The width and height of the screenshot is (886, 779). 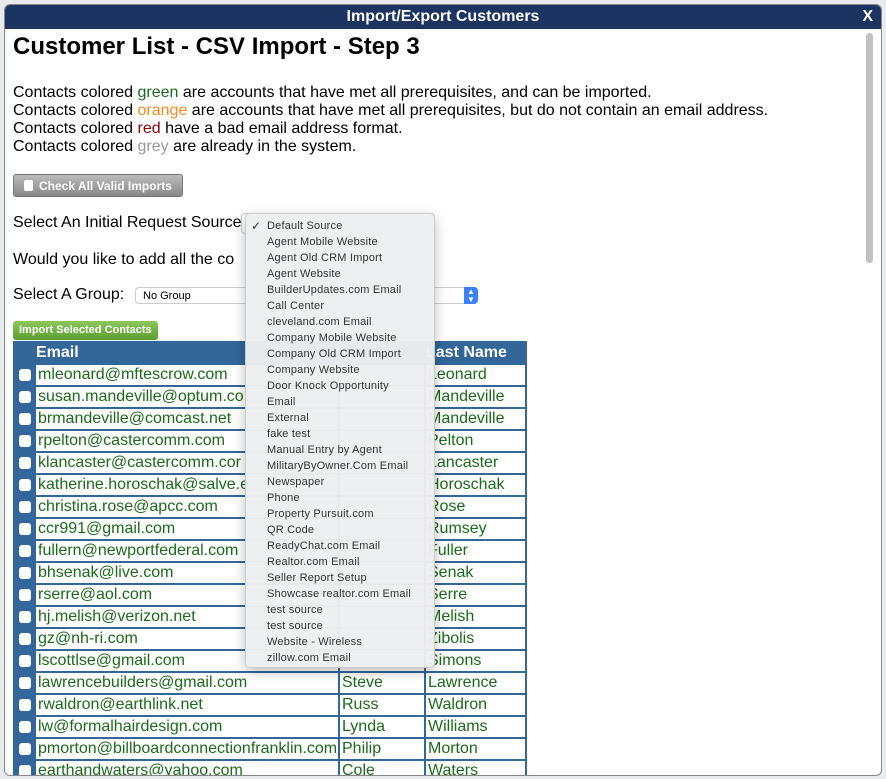 I want to click on check-all-valid-imports-button: Check All Valid Imports, so click(x=98, y=185).